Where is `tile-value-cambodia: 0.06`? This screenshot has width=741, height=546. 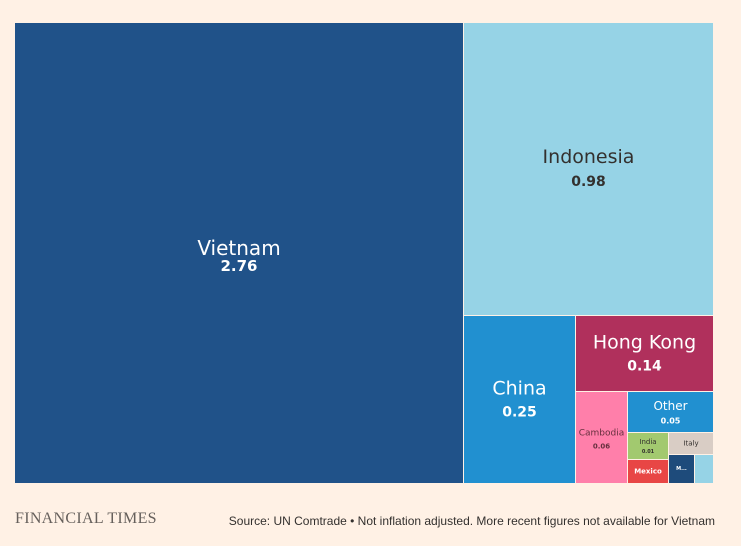
tile-value-cambodia: 0.06 is located at coordinates (601, 447).